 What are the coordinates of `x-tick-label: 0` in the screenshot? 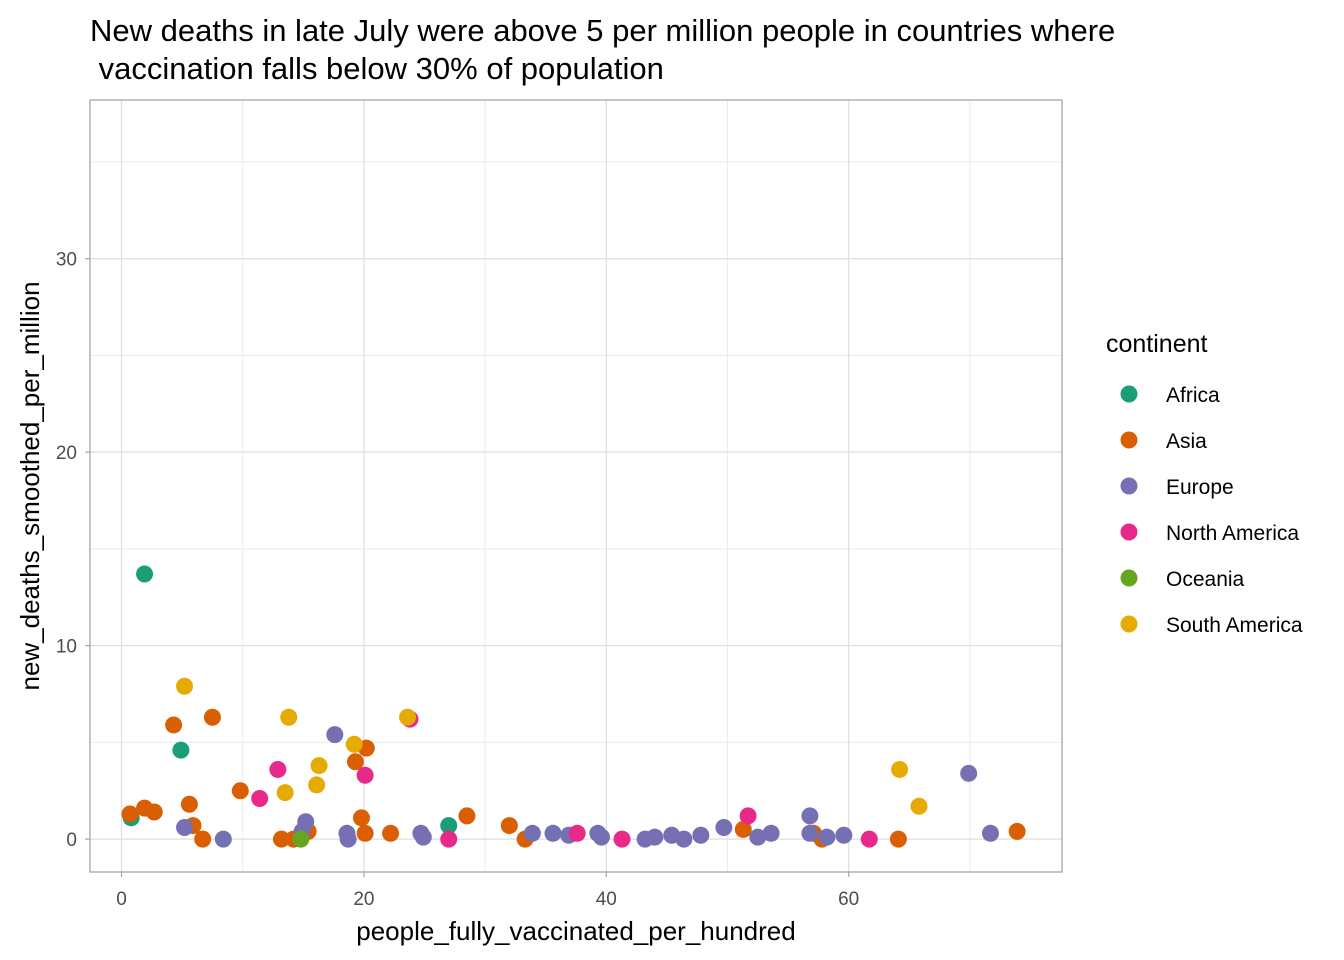 It's located at (121, 899).